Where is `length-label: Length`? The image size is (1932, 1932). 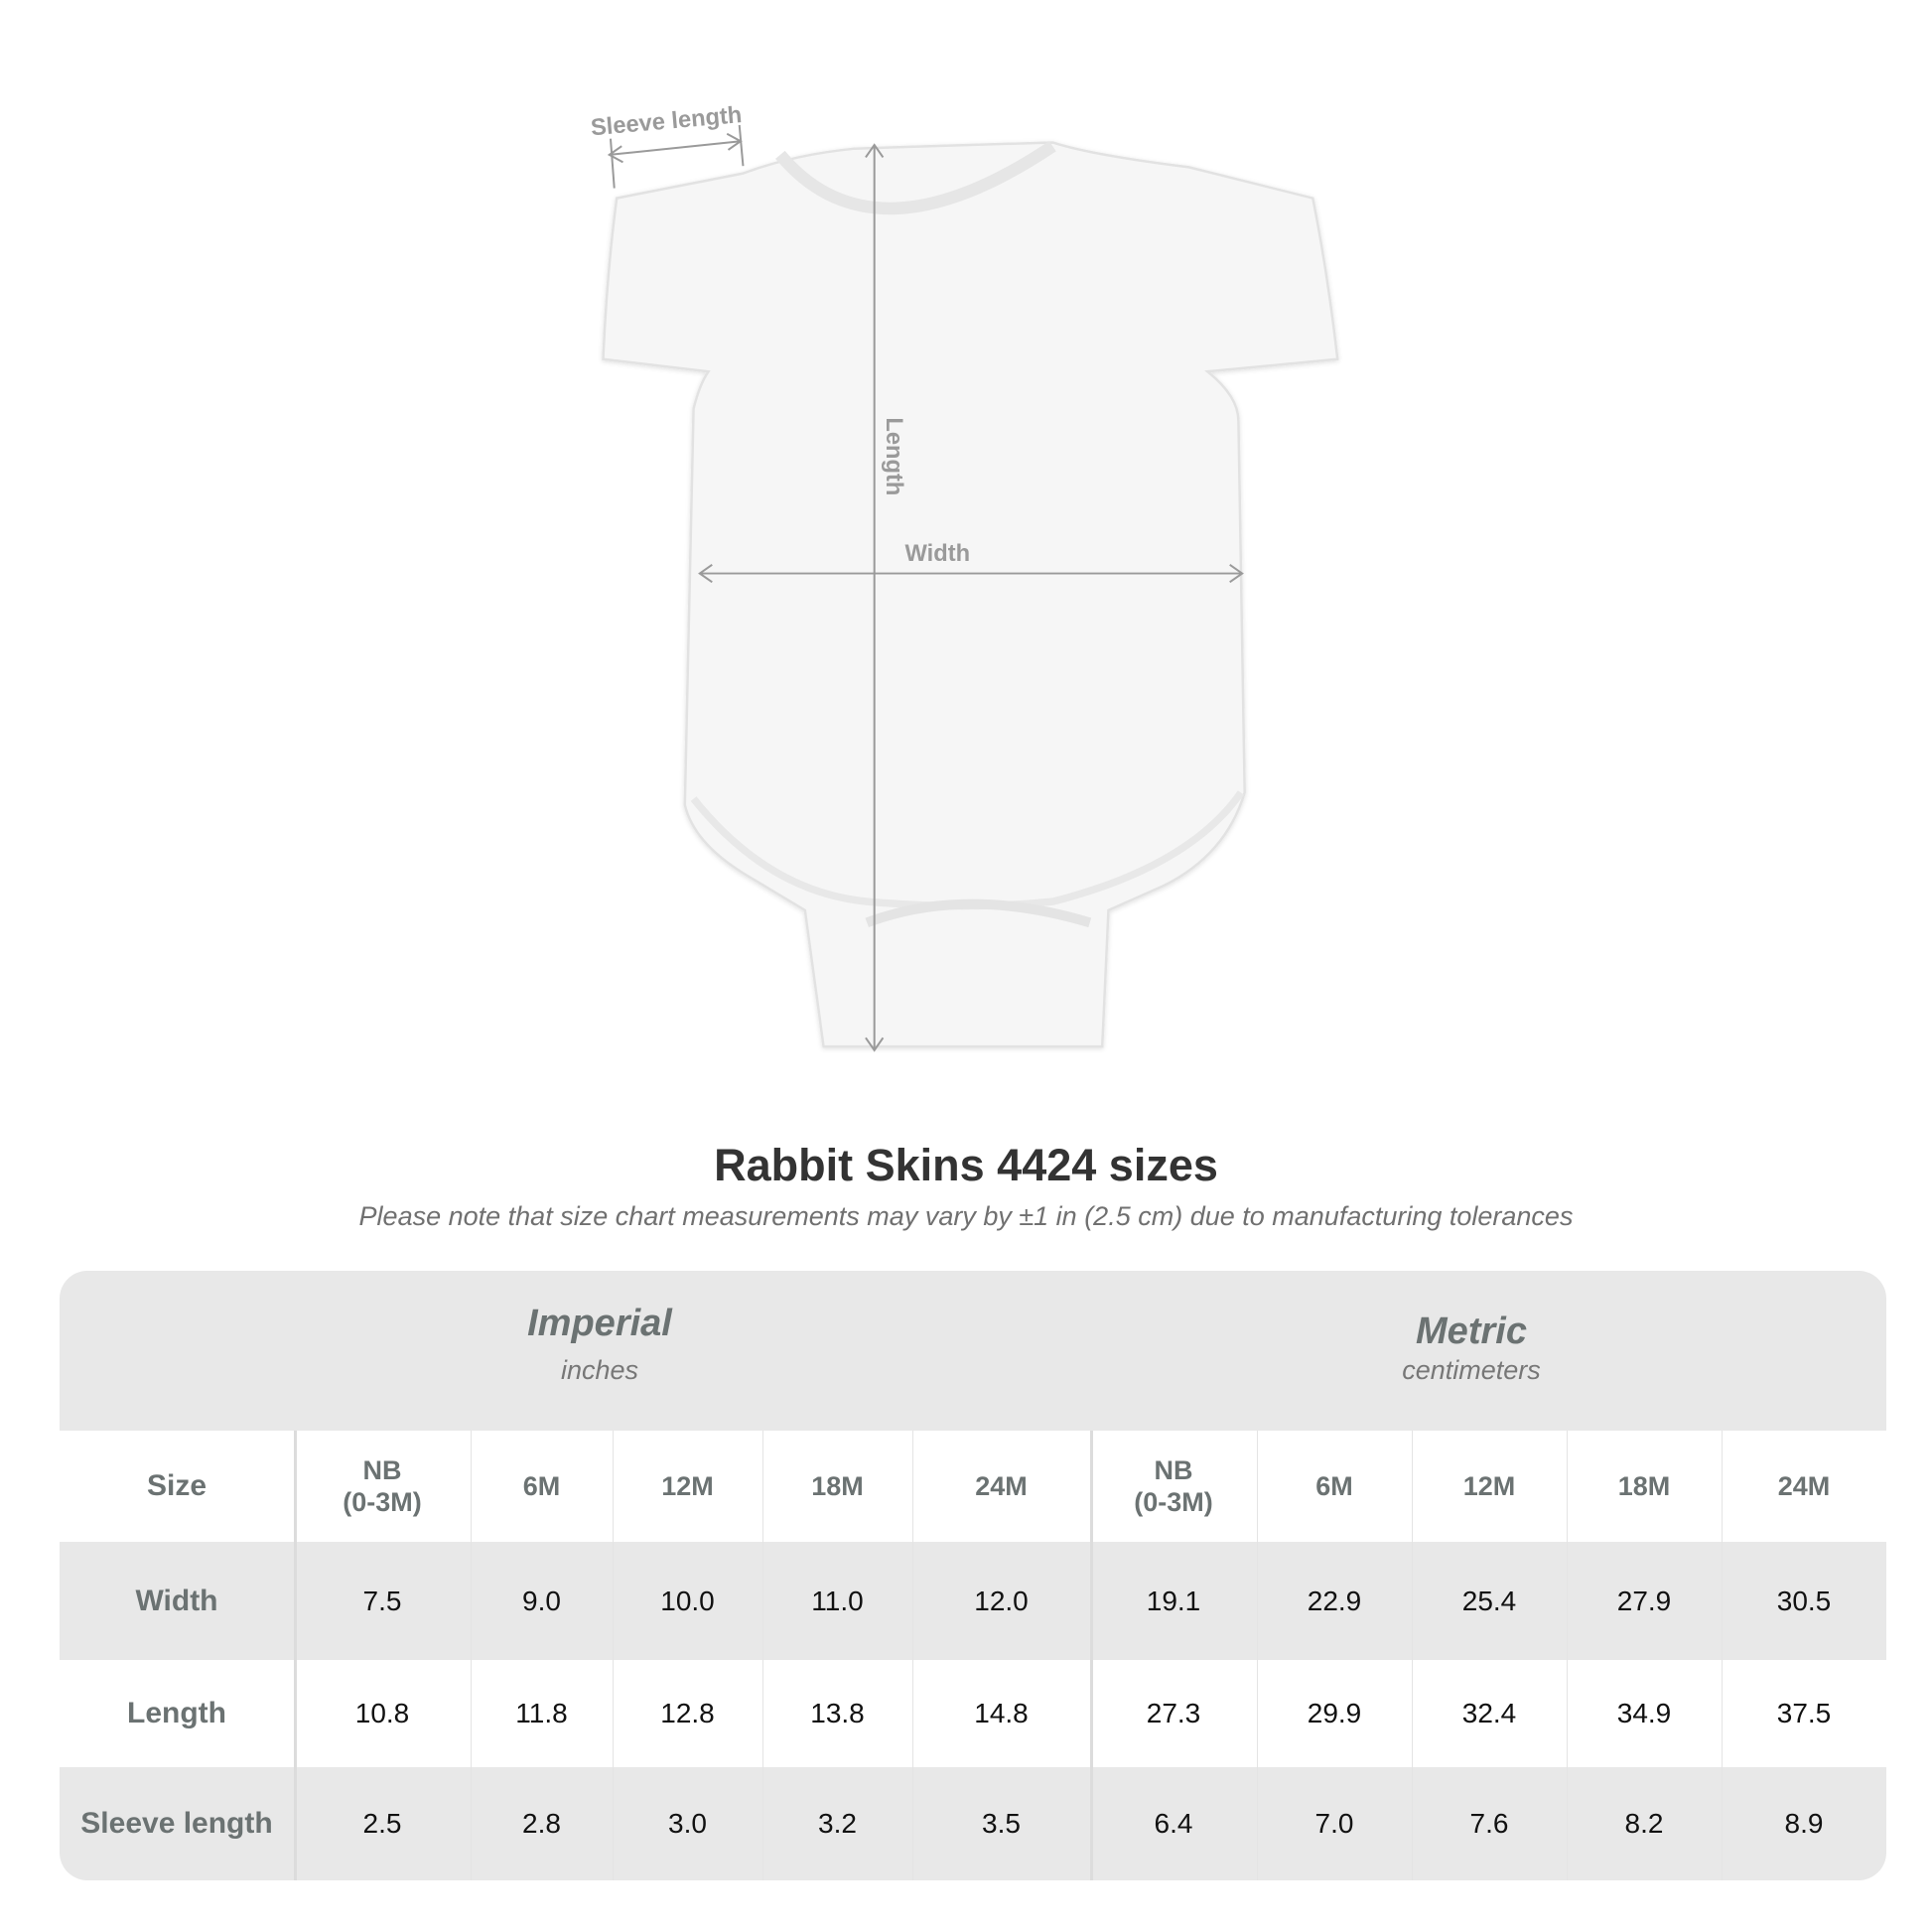 length-label: Length is located at coordinates (894, 456).